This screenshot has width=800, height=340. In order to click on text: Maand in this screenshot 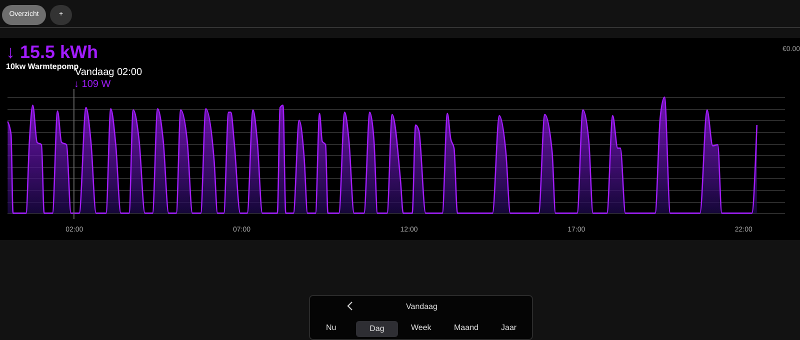, I will do `click(466, 327)`.